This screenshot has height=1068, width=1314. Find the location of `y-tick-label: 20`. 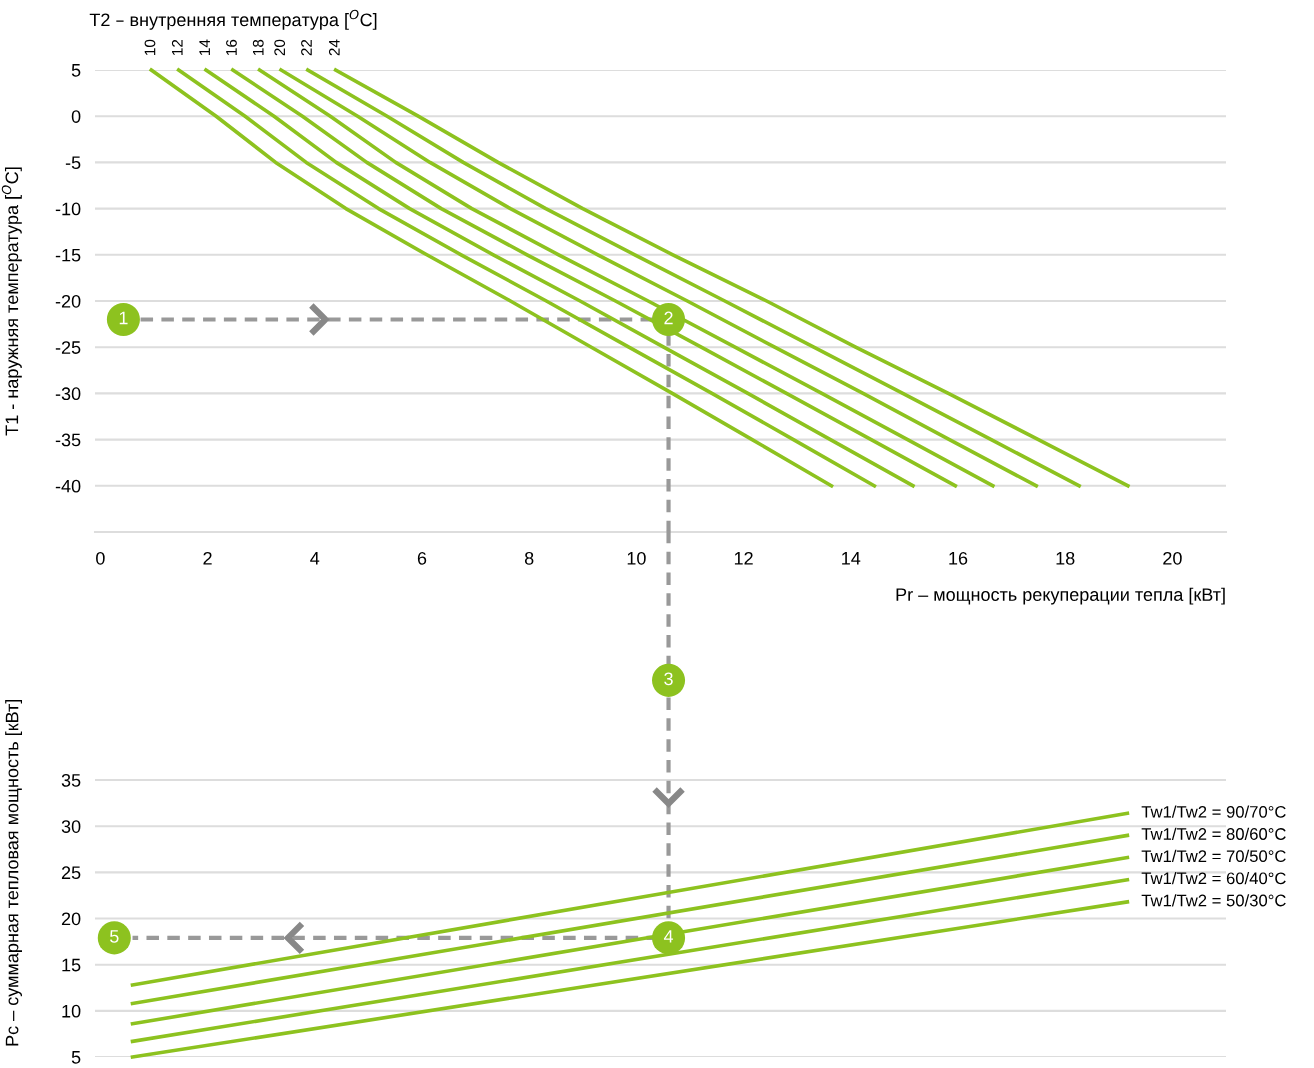

y-tick-label: 20 is located at coordinates (71, 919).